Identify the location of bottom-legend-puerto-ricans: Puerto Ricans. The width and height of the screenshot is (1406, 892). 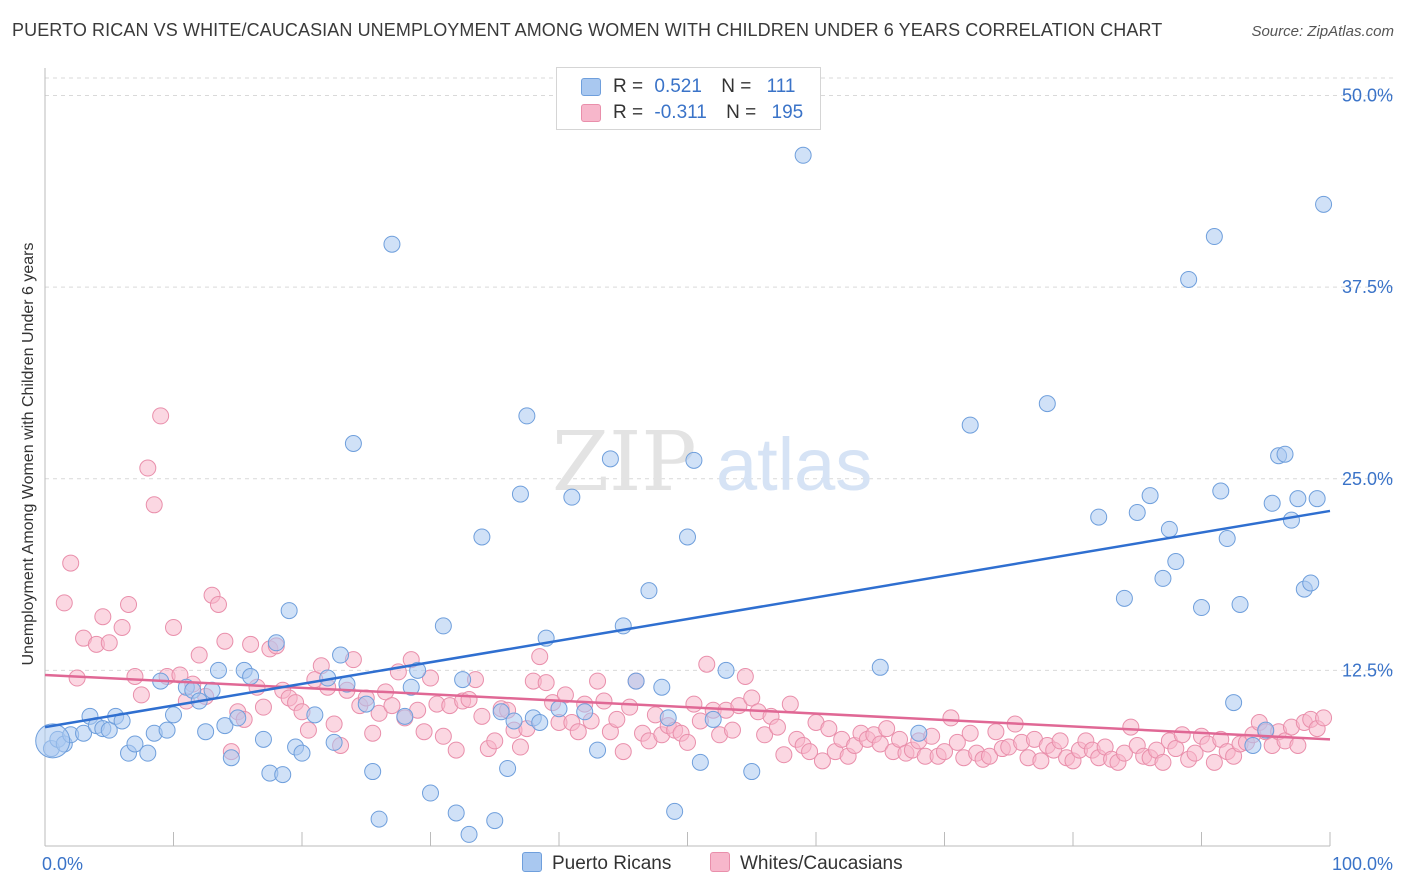
(596, 863).